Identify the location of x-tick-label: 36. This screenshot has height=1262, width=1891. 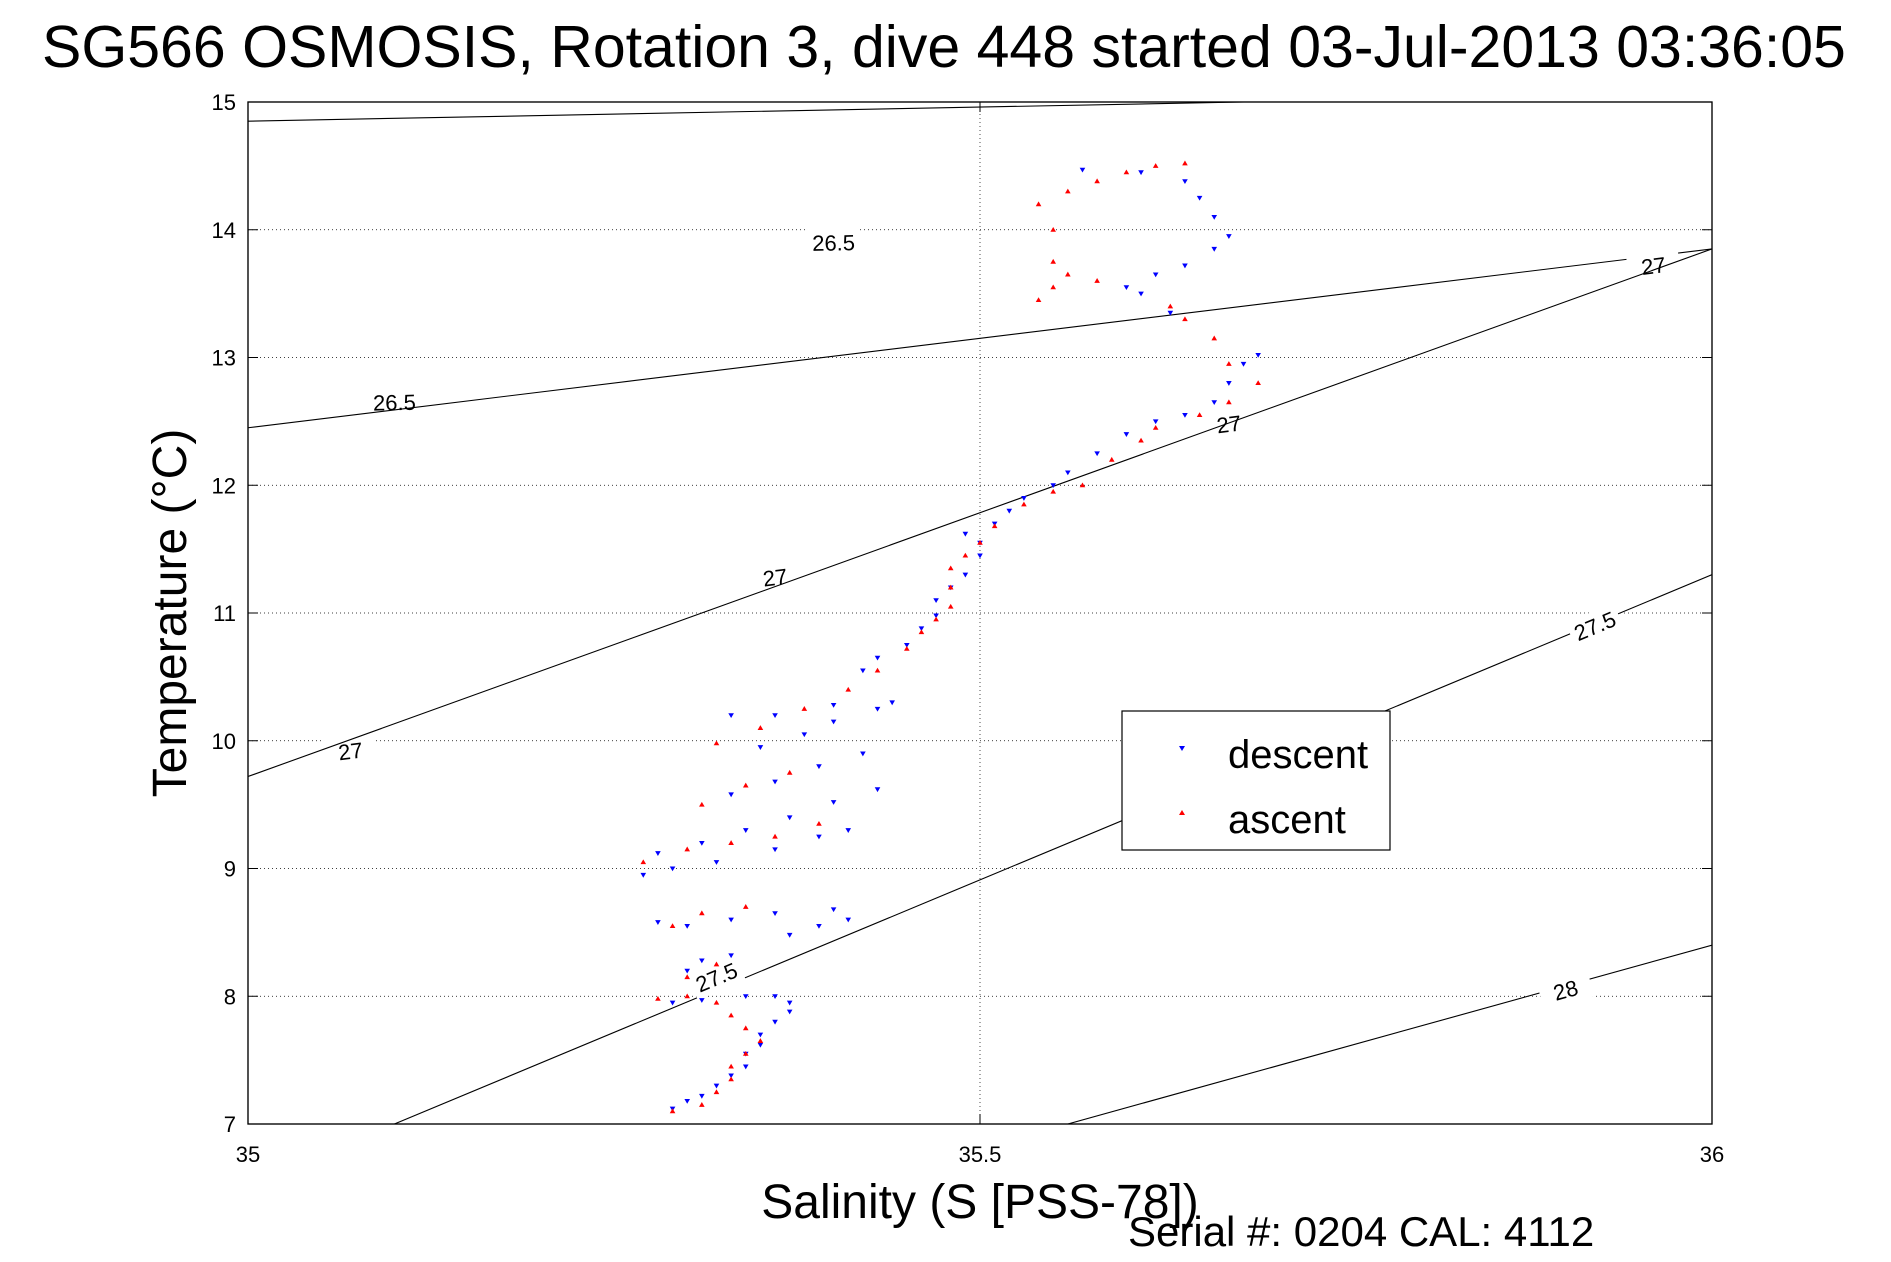
(1712, 1154).